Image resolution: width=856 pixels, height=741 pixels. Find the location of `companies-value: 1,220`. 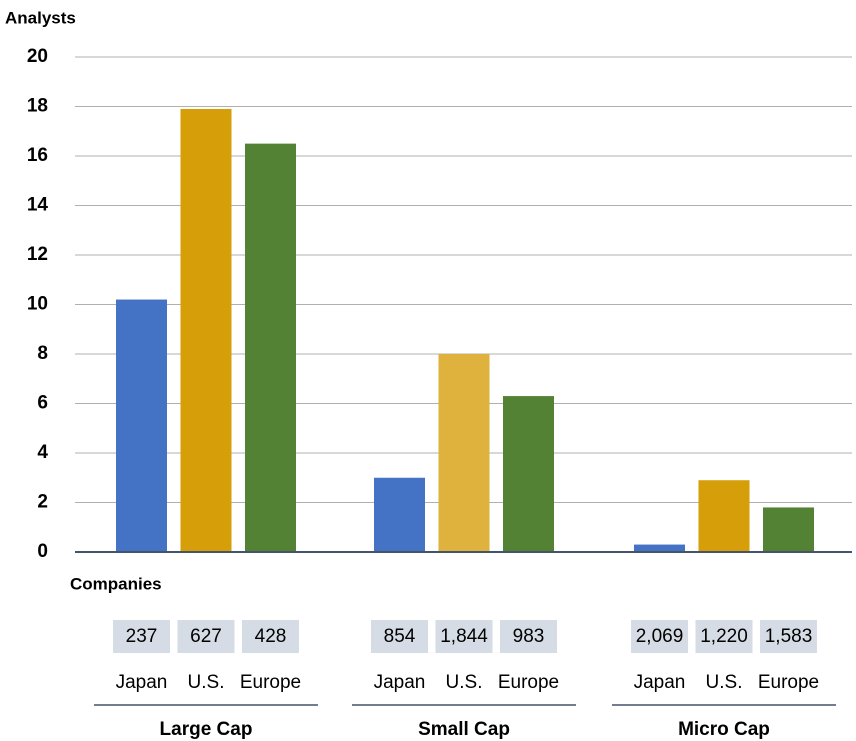

companies-value: 1,220 is located at coordinates (724, 636).